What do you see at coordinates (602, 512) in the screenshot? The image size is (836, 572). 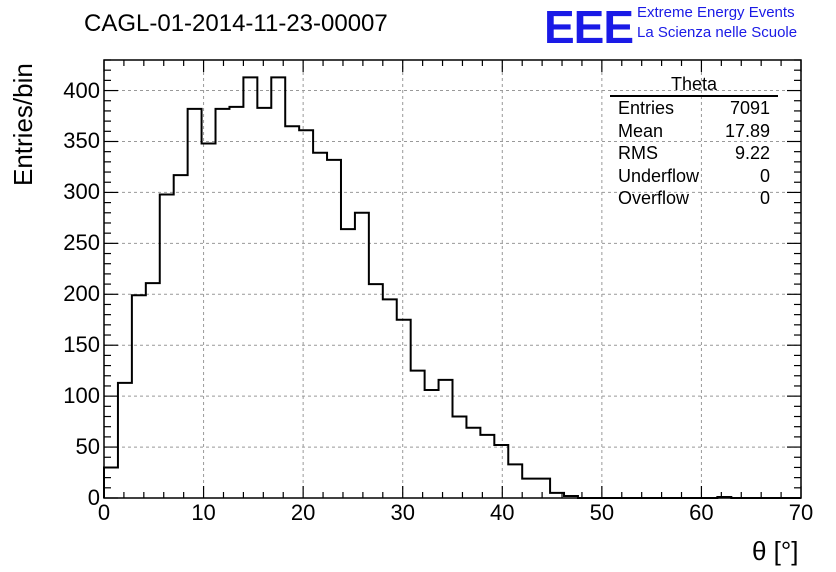 I see `x-tick-label: 50` at bounding box center [602, 512].